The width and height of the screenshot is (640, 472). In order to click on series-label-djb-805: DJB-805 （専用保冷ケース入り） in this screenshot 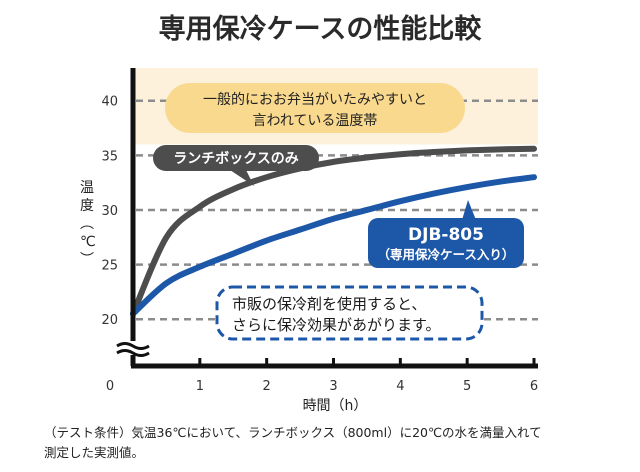, I will do `click(446, 234)`.